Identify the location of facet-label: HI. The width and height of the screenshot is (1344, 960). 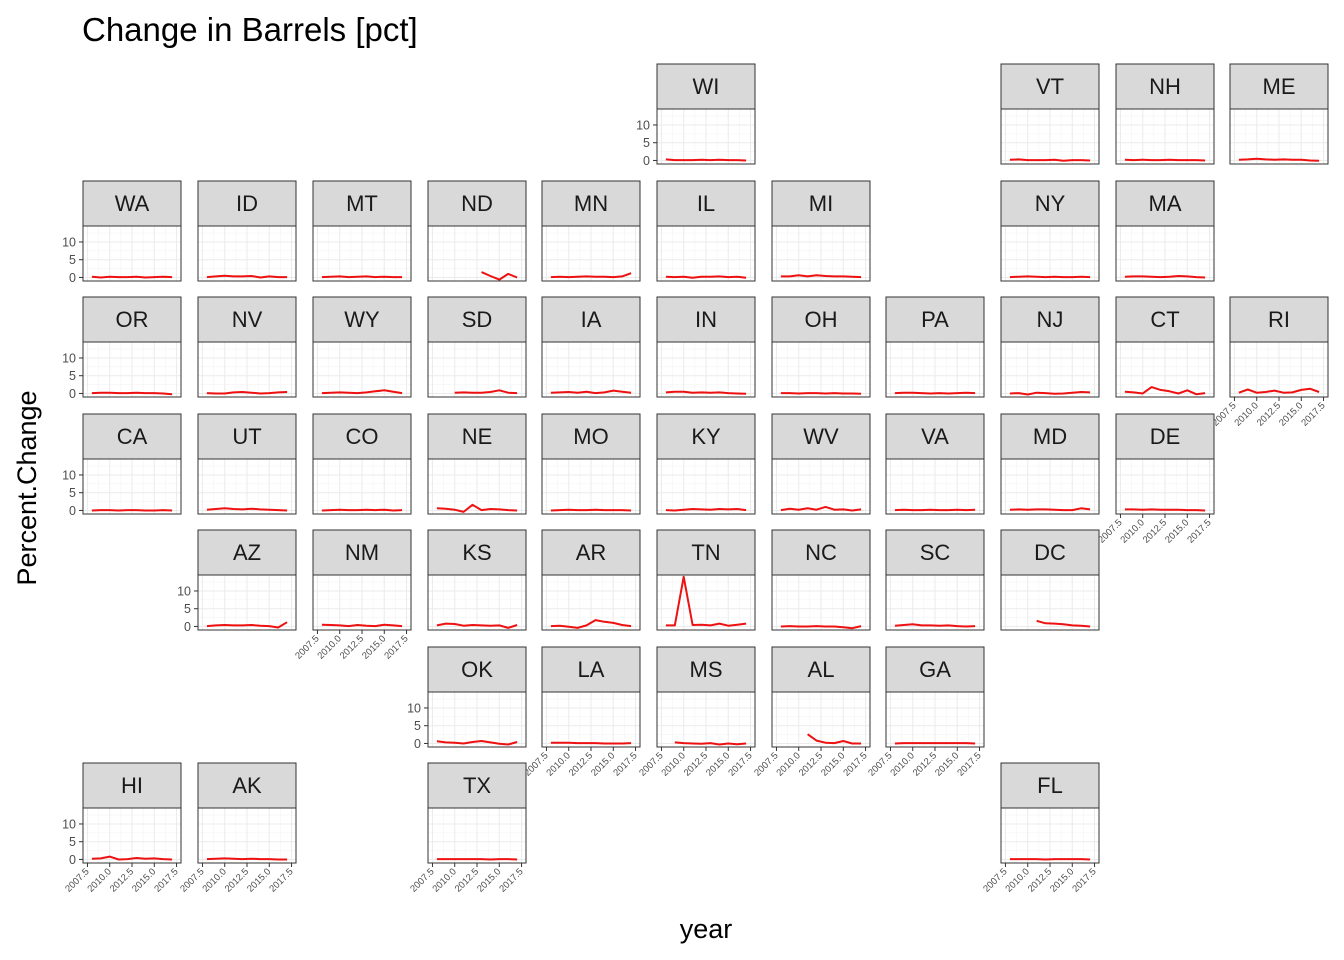
(132, 785).